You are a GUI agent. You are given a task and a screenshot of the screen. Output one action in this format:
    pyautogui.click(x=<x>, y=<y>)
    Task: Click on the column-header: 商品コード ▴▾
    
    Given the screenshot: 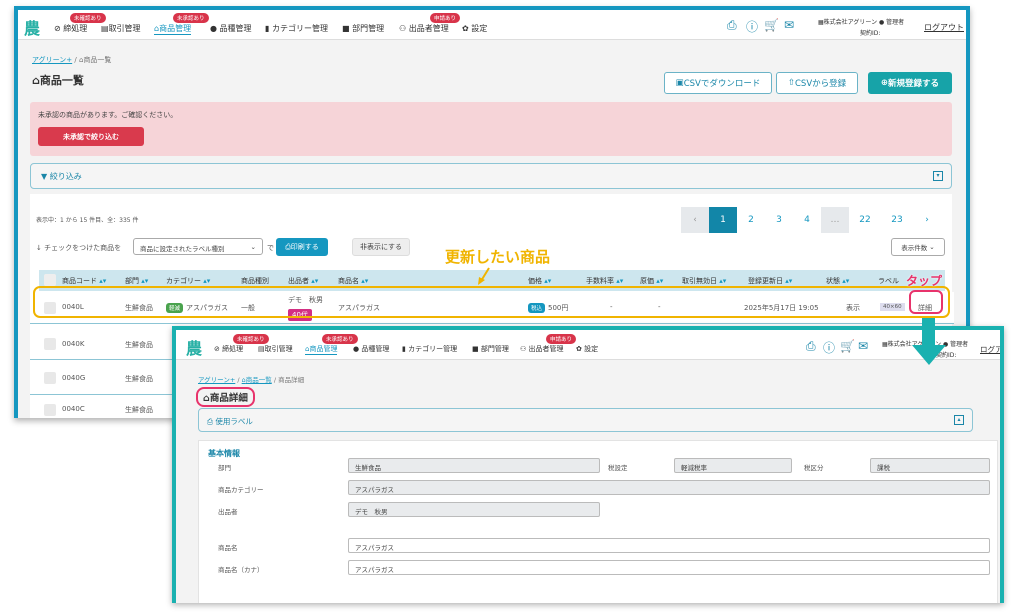 What is the action you would take?
    pyautogui.click(x=84, y=281)
    